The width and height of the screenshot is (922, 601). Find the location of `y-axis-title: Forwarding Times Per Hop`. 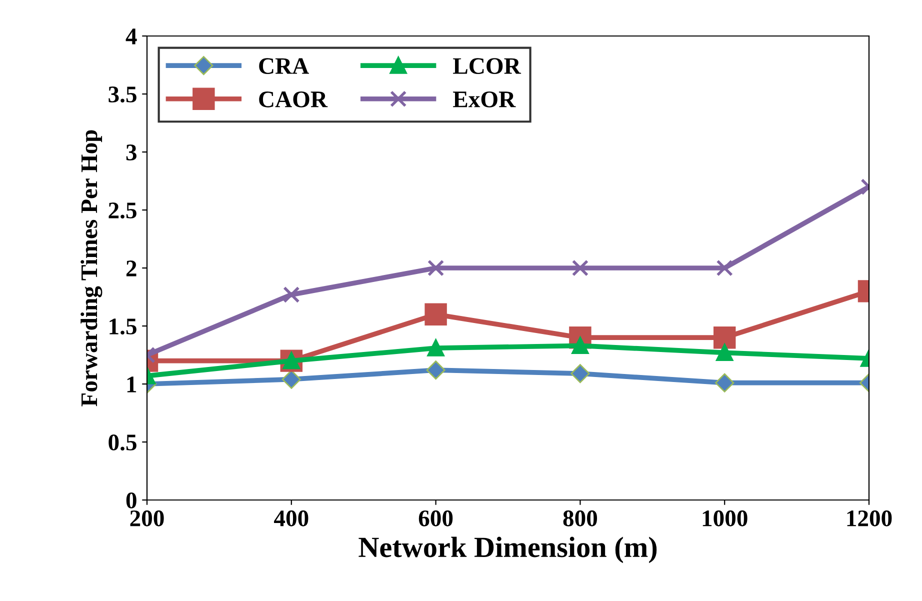

y-axis-title: Forwarding Times Per Hop is located at coordinates (91, 268).